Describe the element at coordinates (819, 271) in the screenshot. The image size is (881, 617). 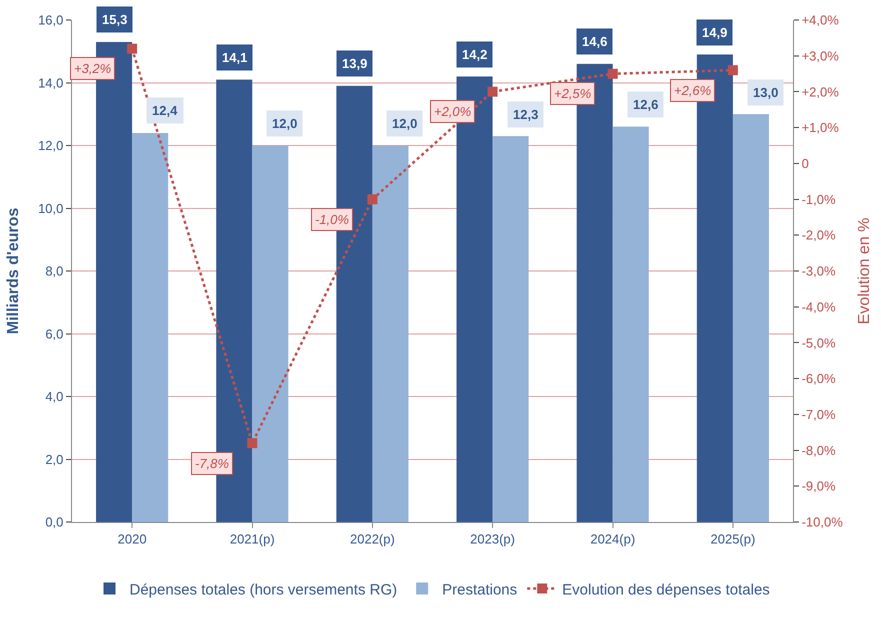
I see `y2-tick-label: -3,0%` at that location.